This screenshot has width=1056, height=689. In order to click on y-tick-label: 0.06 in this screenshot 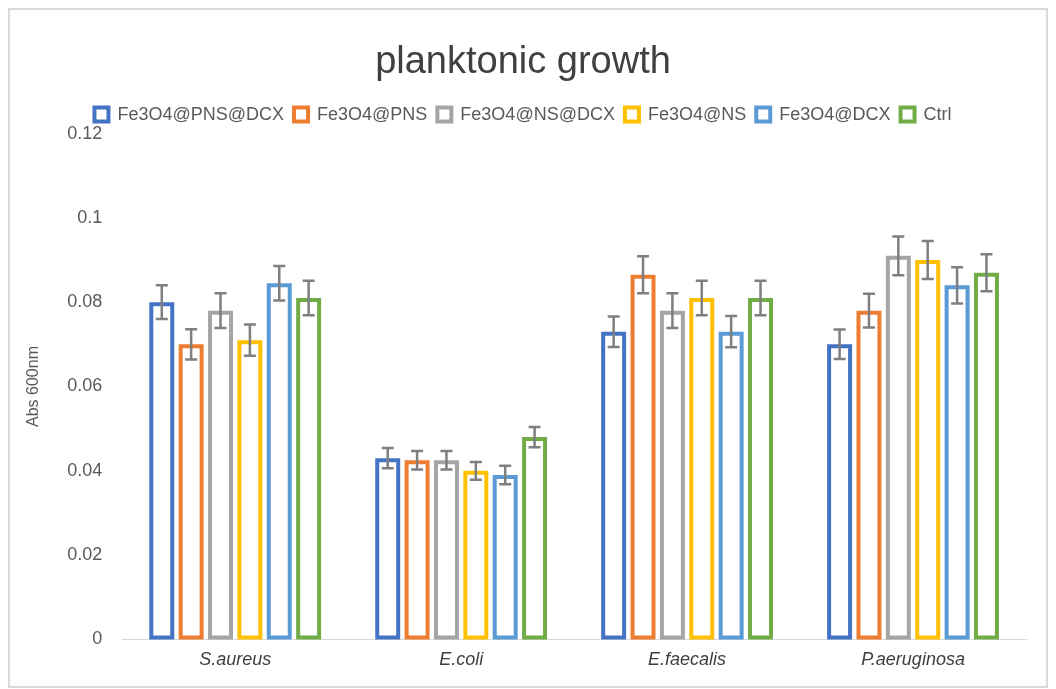, I will do `click(85, 385)`.